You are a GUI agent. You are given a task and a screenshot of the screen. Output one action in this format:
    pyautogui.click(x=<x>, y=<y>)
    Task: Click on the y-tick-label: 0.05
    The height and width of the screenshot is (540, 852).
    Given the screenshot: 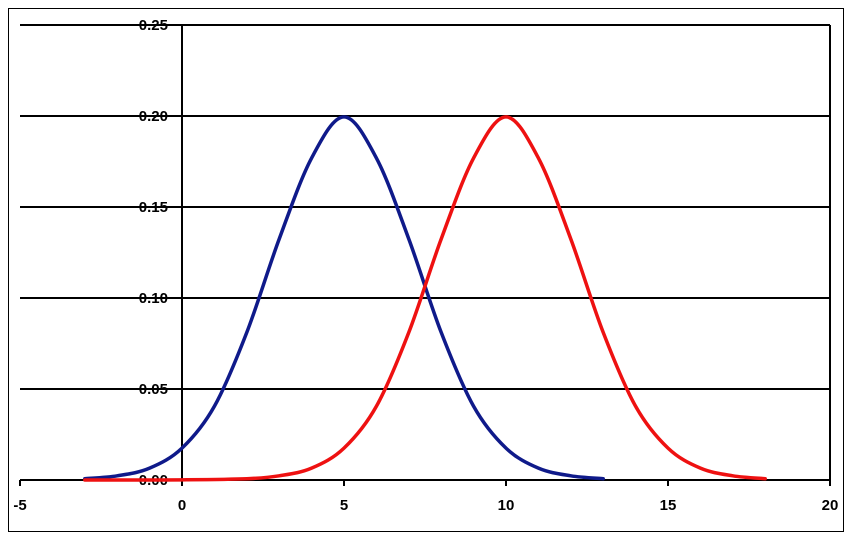 What is the action you would take?
    pyautogui.click(x=153, y=389)
    